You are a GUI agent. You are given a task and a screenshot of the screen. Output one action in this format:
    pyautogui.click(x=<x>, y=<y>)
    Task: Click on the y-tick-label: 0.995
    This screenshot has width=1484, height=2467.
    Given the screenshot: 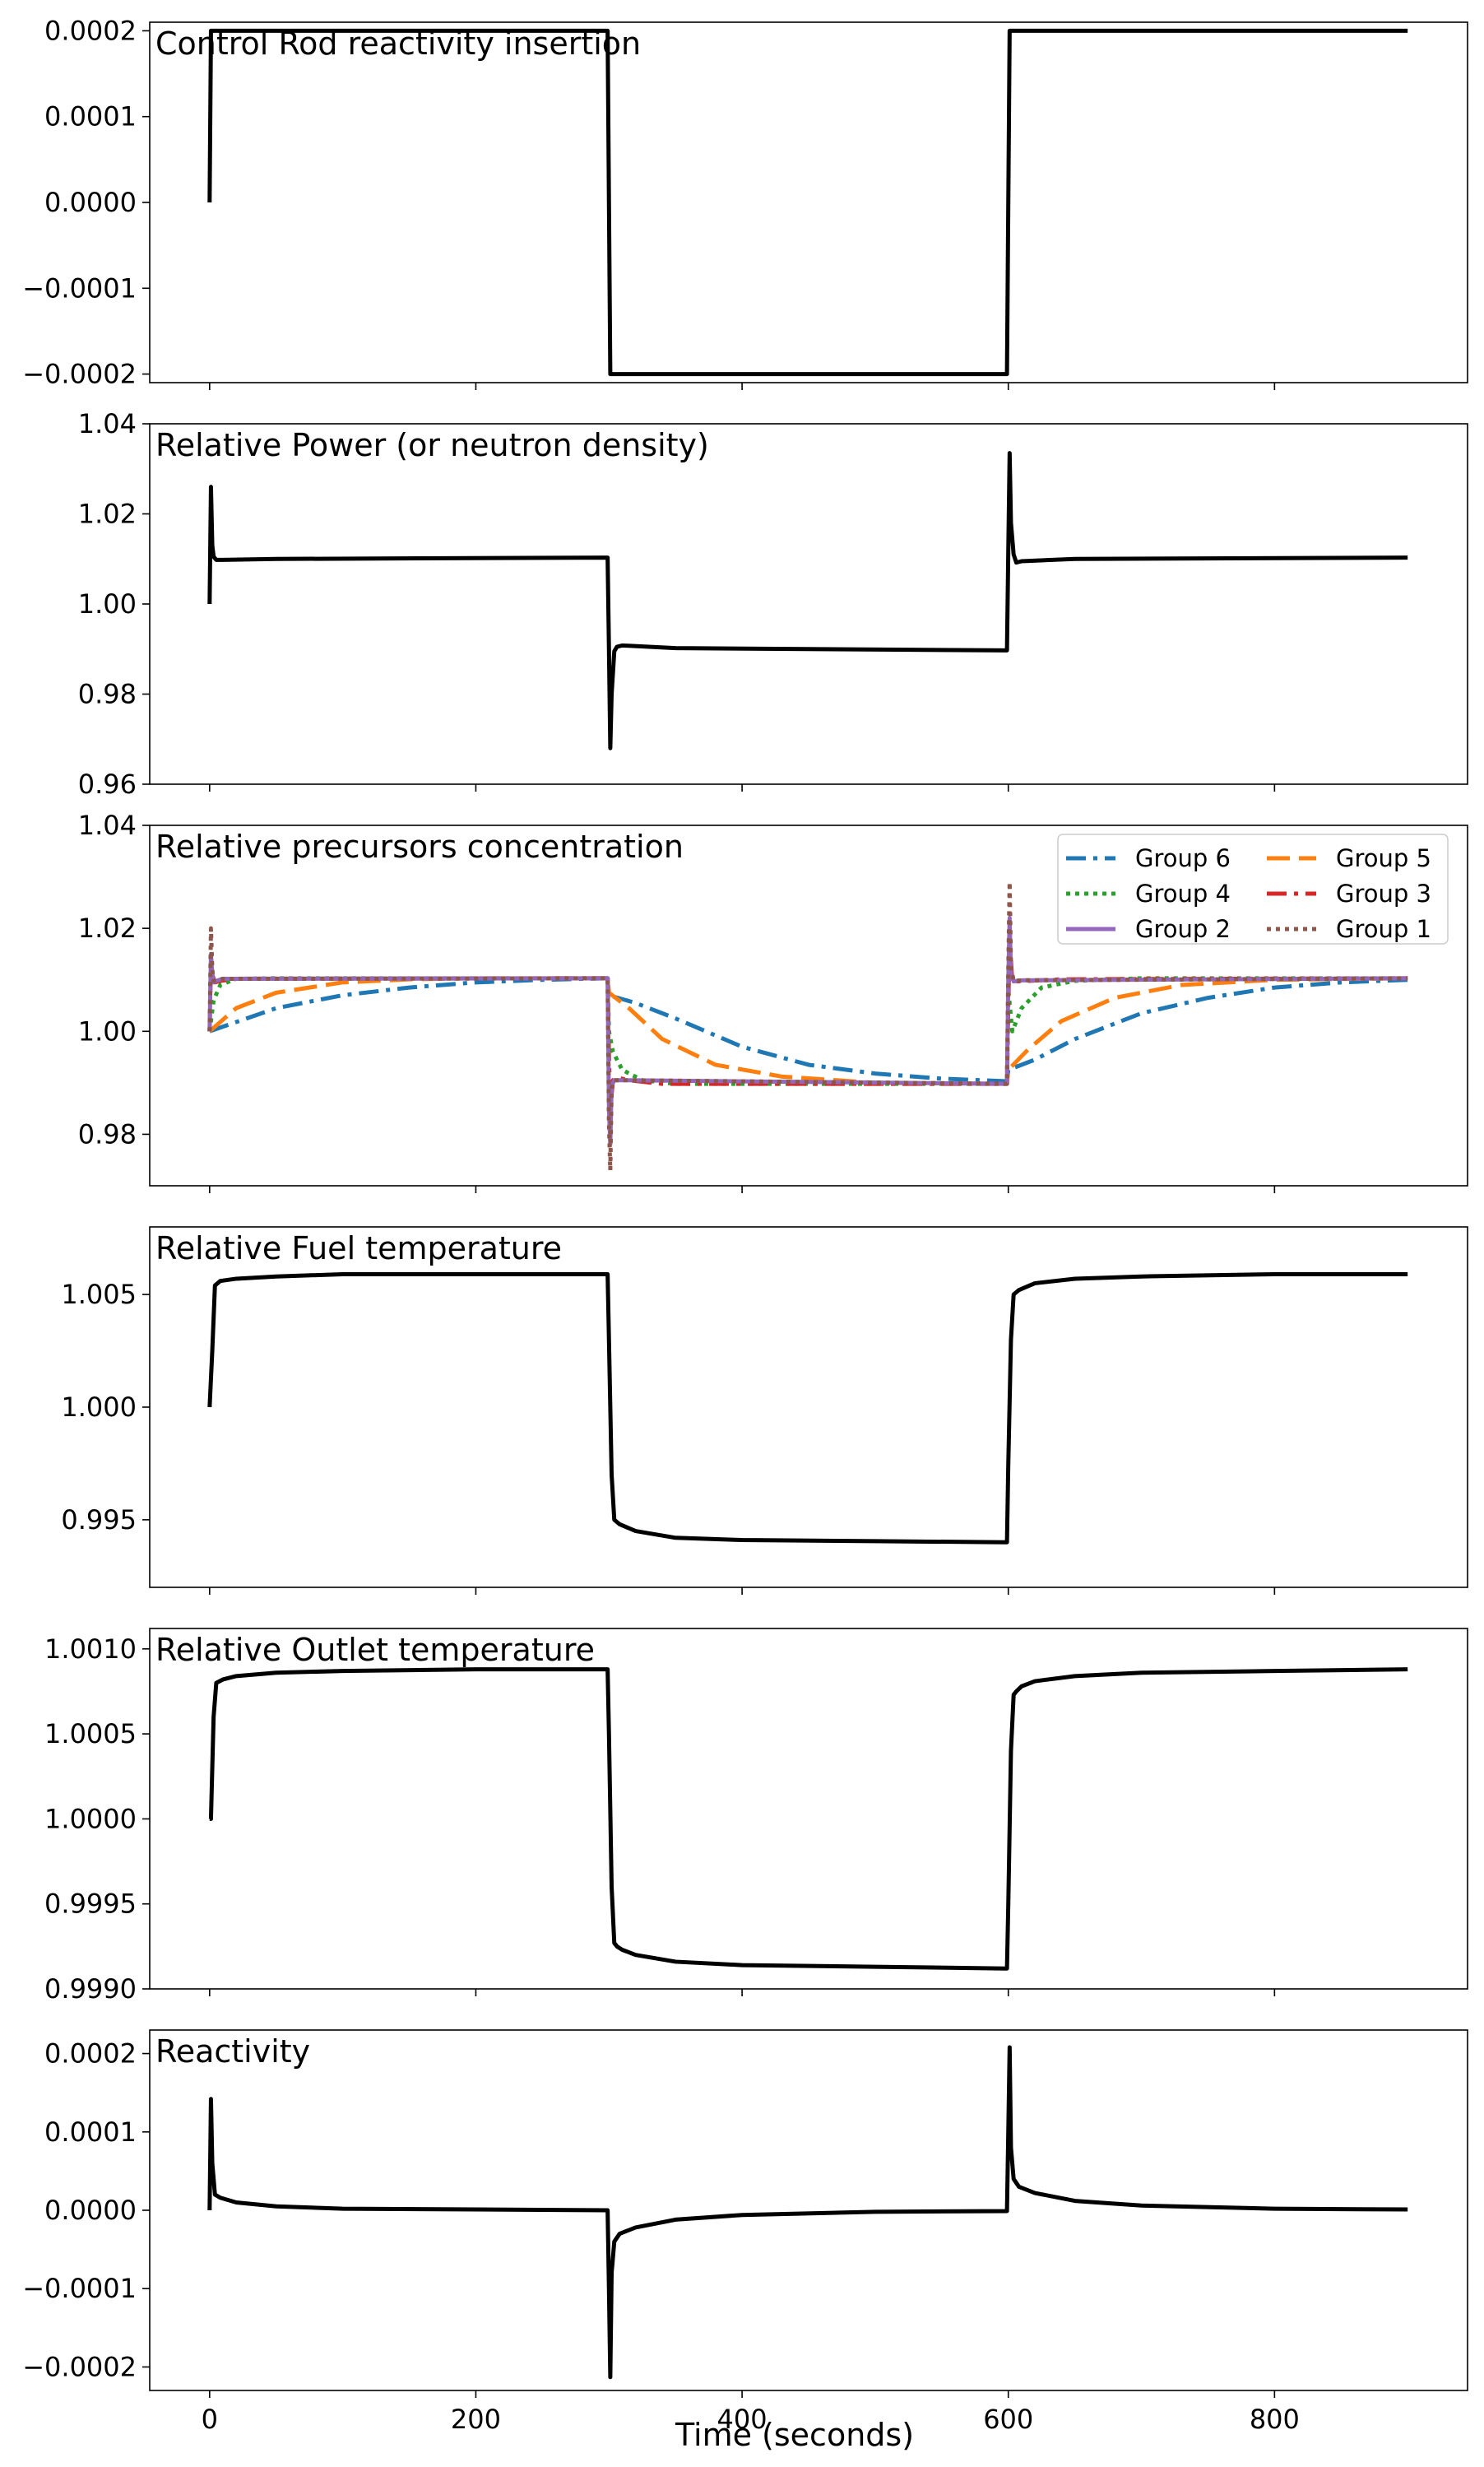 What is the action you would take?
    pyautogui.click(x=99, y=1519)
    